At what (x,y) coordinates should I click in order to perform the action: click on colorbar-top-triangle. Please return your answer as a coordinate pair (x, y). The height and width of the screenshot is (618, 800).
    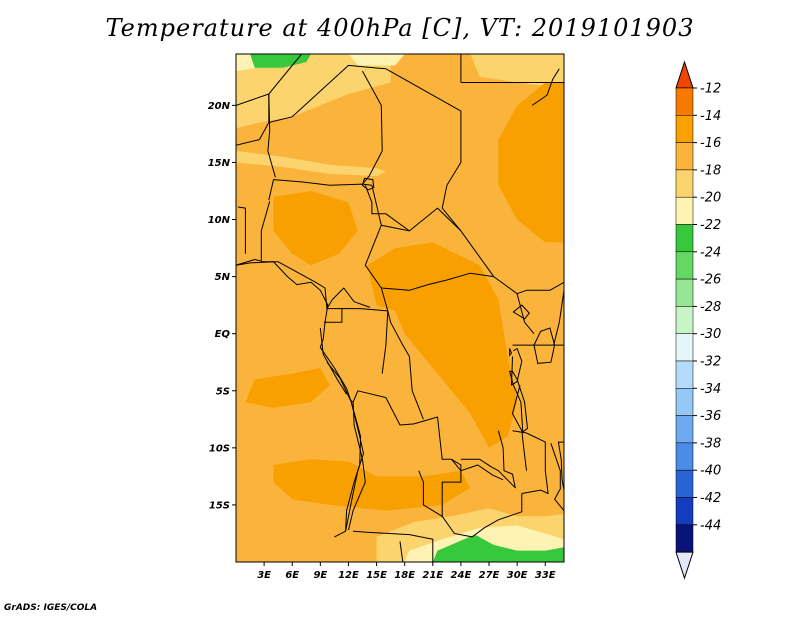
    Looking at the image, I should click on (684, 74).